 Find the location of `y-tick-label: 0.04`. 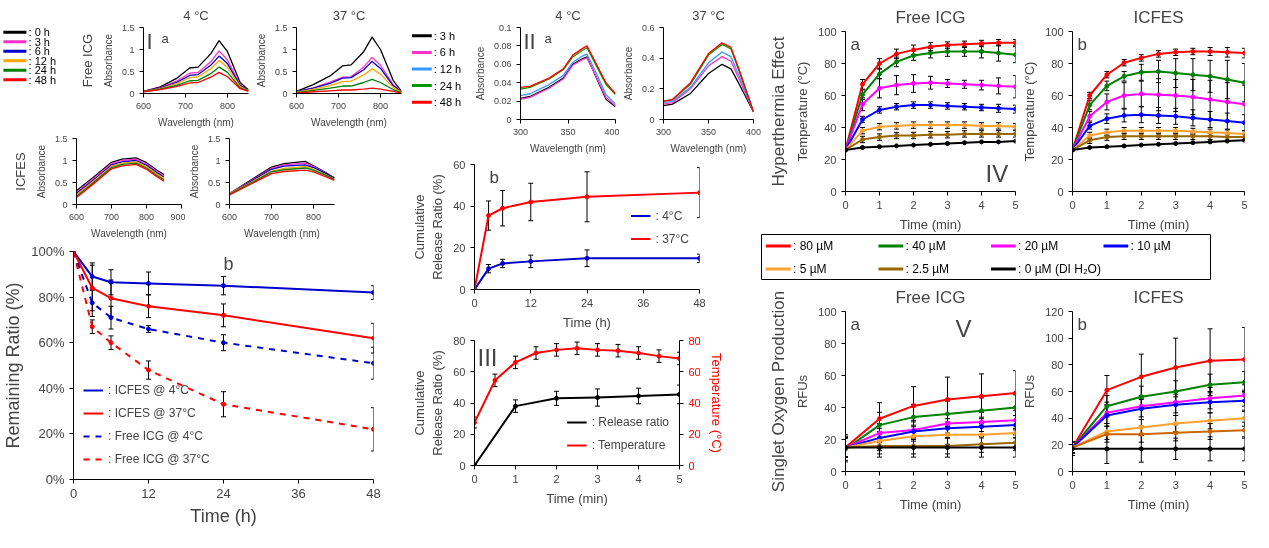

y-tick-label: 0.04 is located at coordinates (502, 82).